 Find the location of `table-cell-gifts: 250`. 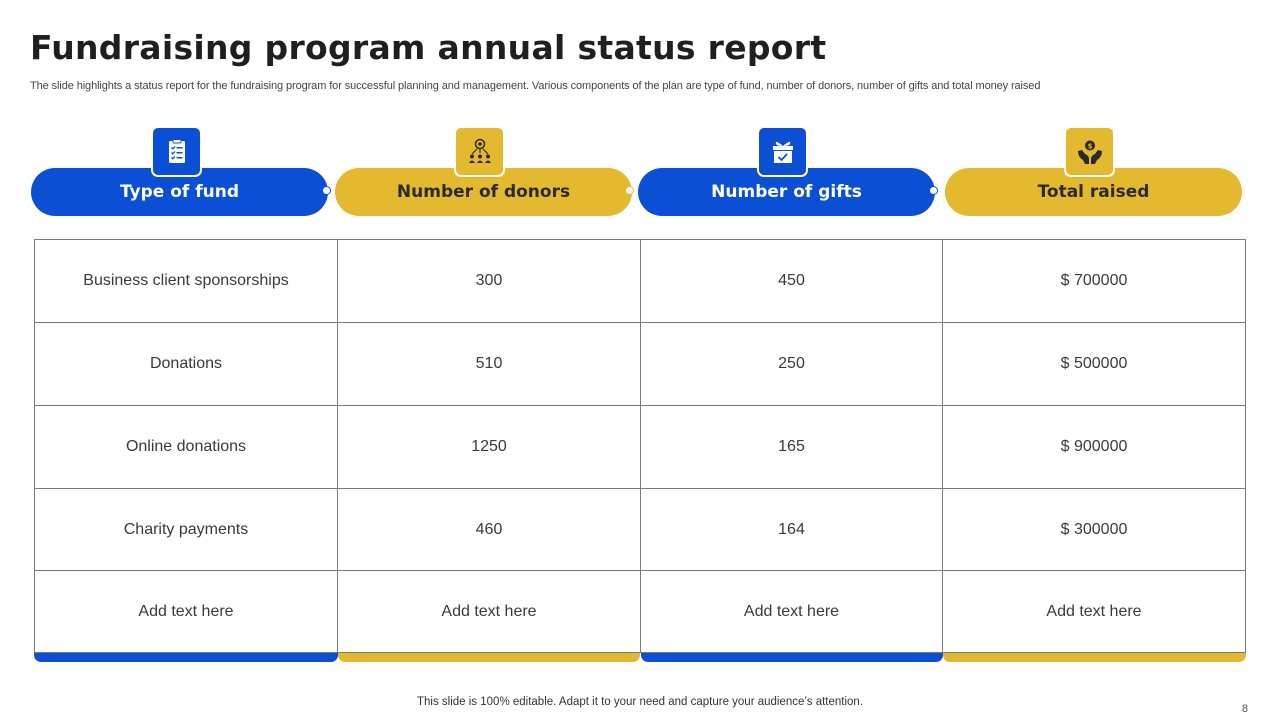

table-cell-gifts: 250 is located at coordinates (792, 364).